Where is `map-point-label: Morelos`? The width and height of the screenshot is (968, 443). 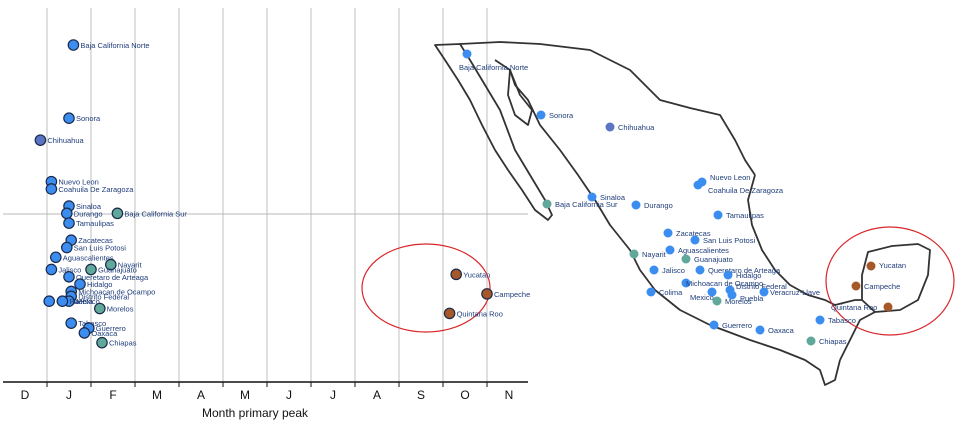 map-point-label: Morelos is located at coordinates (738, 301).